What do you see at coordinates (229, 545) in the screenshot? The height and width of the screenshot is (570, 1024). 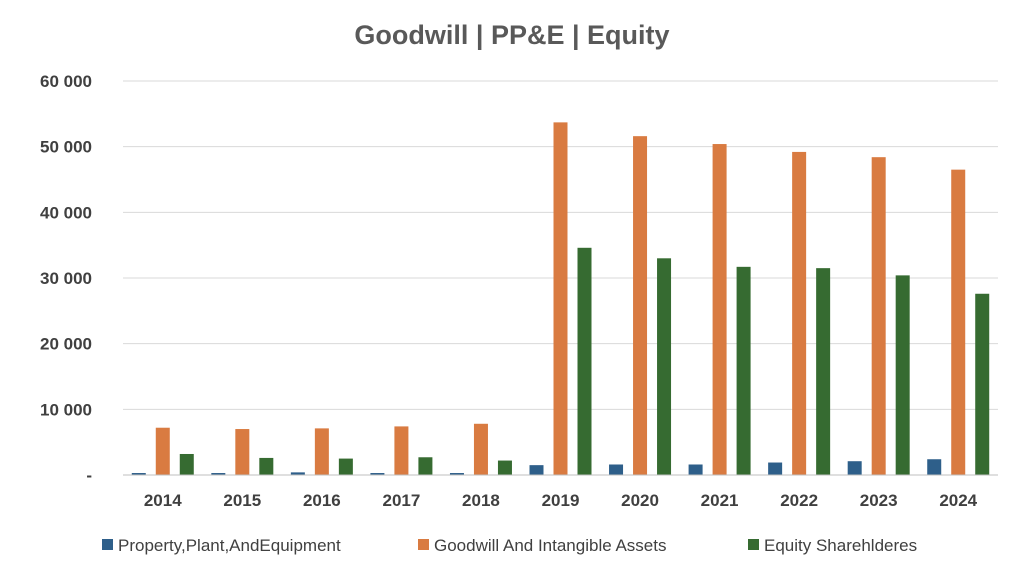 I see `legend-label: Property,Plant,AndEquipment` at bounding box center [229, 545].